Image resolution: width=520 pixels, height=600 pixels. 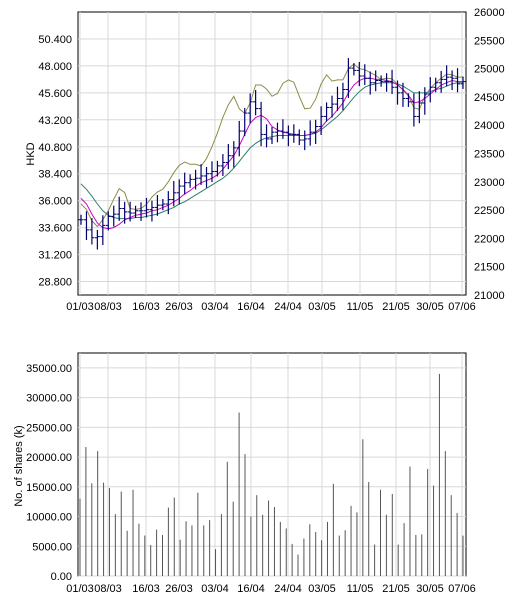 What do you see at coordinates (462, 589) in the screenshot?
I see `volume-x-tick-label: 07/06` at bounding box center [462, 589].